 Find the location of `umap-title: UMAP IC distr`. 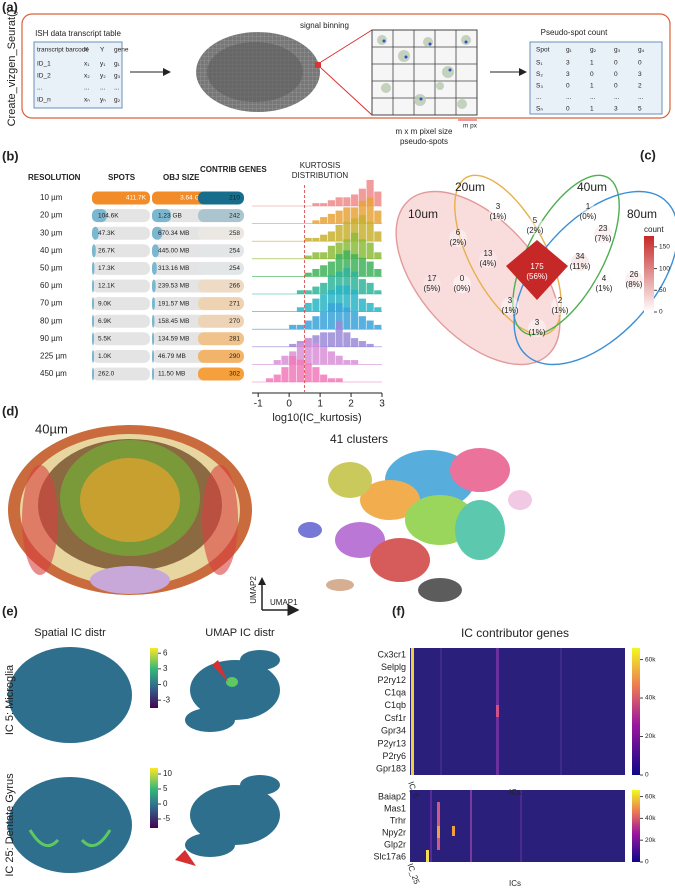

umap-title: UMAP IC distr is located at coordinates (240, 633).